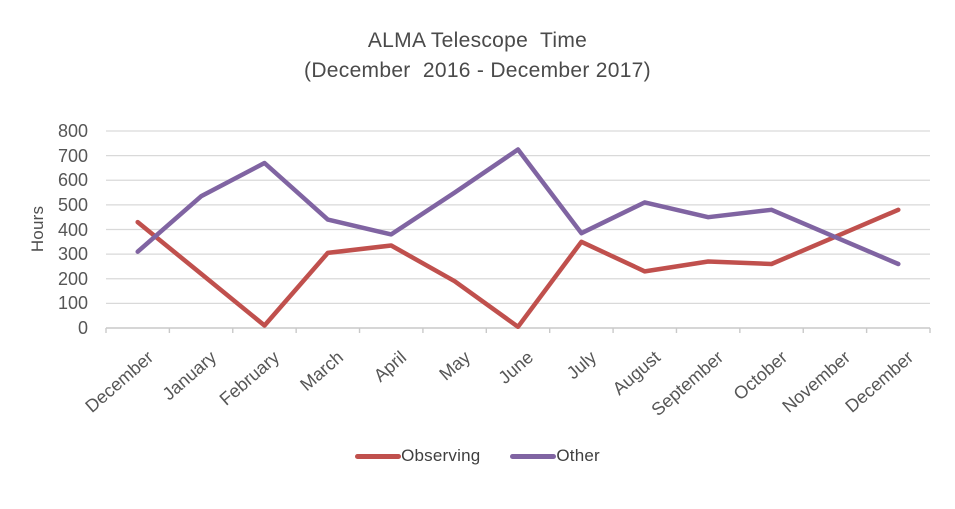 Image resolution: width=955 pixels, height=509 pixels. I want to click on y-tick-label: 700, so click(72, 155).